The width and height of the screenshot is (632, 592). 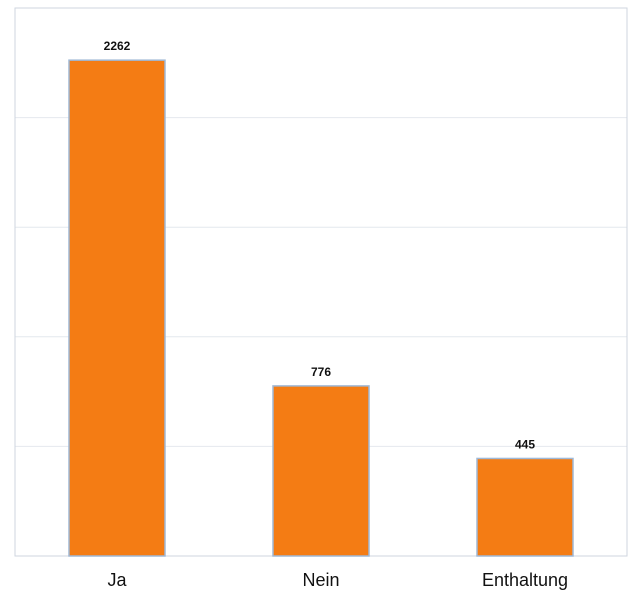 What do you see at coordinates (320, 580) in the screenshot?
I see `category-label-nein: Nein` at bounding box center [320, 580].